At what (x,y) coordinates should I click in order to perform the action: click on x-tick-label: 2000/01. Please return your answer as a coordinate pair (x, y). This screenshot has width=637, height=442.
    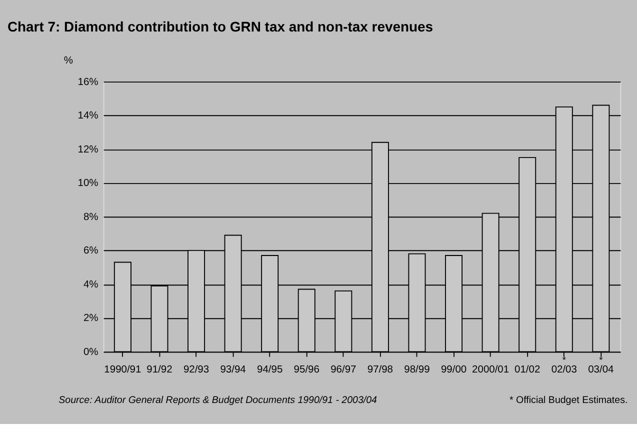
    Looking at the image, I should click on (491, 370).